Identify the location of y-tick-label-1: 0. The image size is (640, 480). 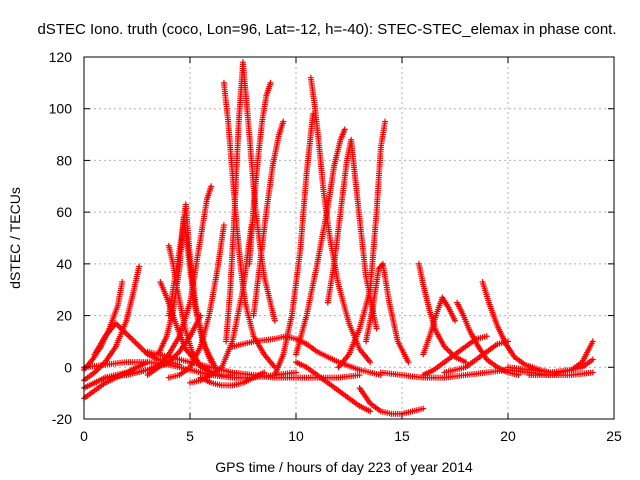
(68, 367).